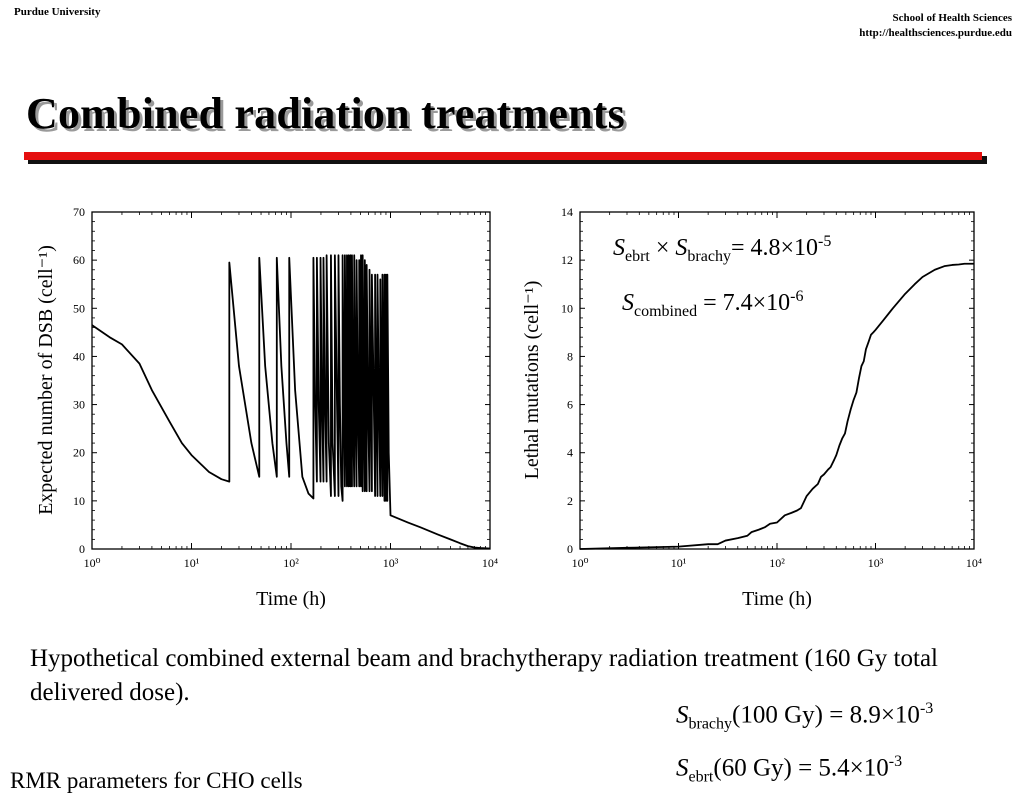 Image resolution: width=1024 pixels, height=808 pixels. What do you see at coordinates (291, 402) in the screenshot?
I see `chart0-series-line` at bounding box center [291, 402].